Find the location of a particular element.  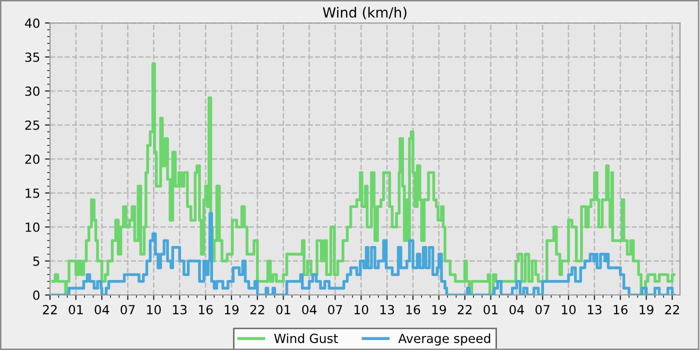

y-tick-label: 0 is located at coordinates (36, 295).